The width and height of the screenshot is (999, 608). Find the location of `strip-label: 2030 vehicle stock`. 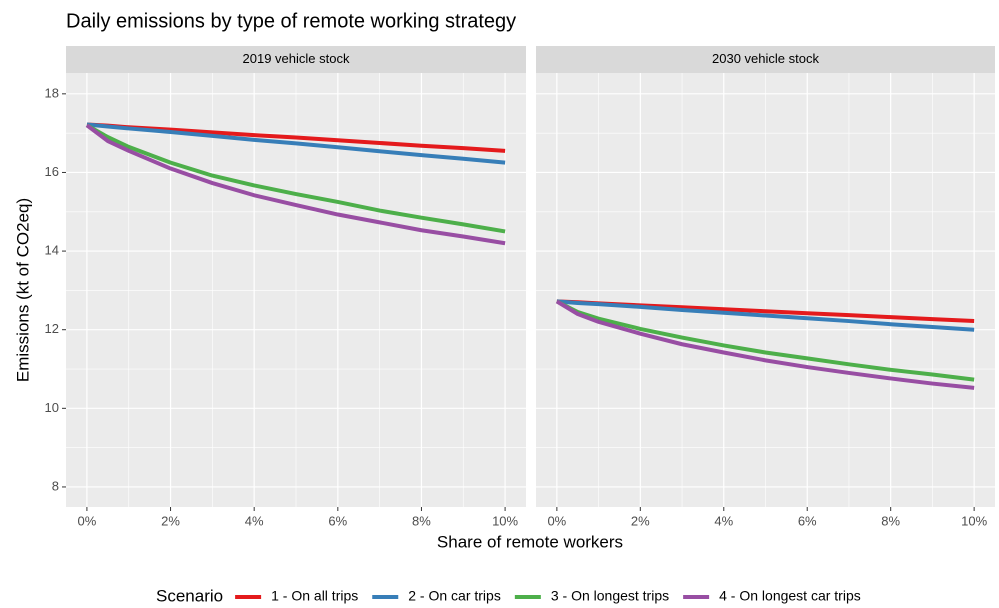

strip-label: 2030 vehicle stock is located at coordinates (765, 58).